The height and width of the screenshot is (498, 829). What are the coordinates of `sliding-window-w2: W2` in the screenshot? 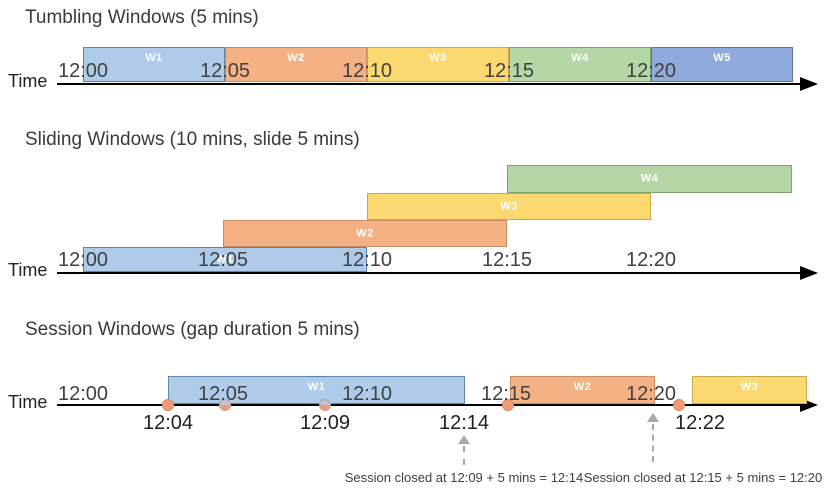 It's located at (365, 233).